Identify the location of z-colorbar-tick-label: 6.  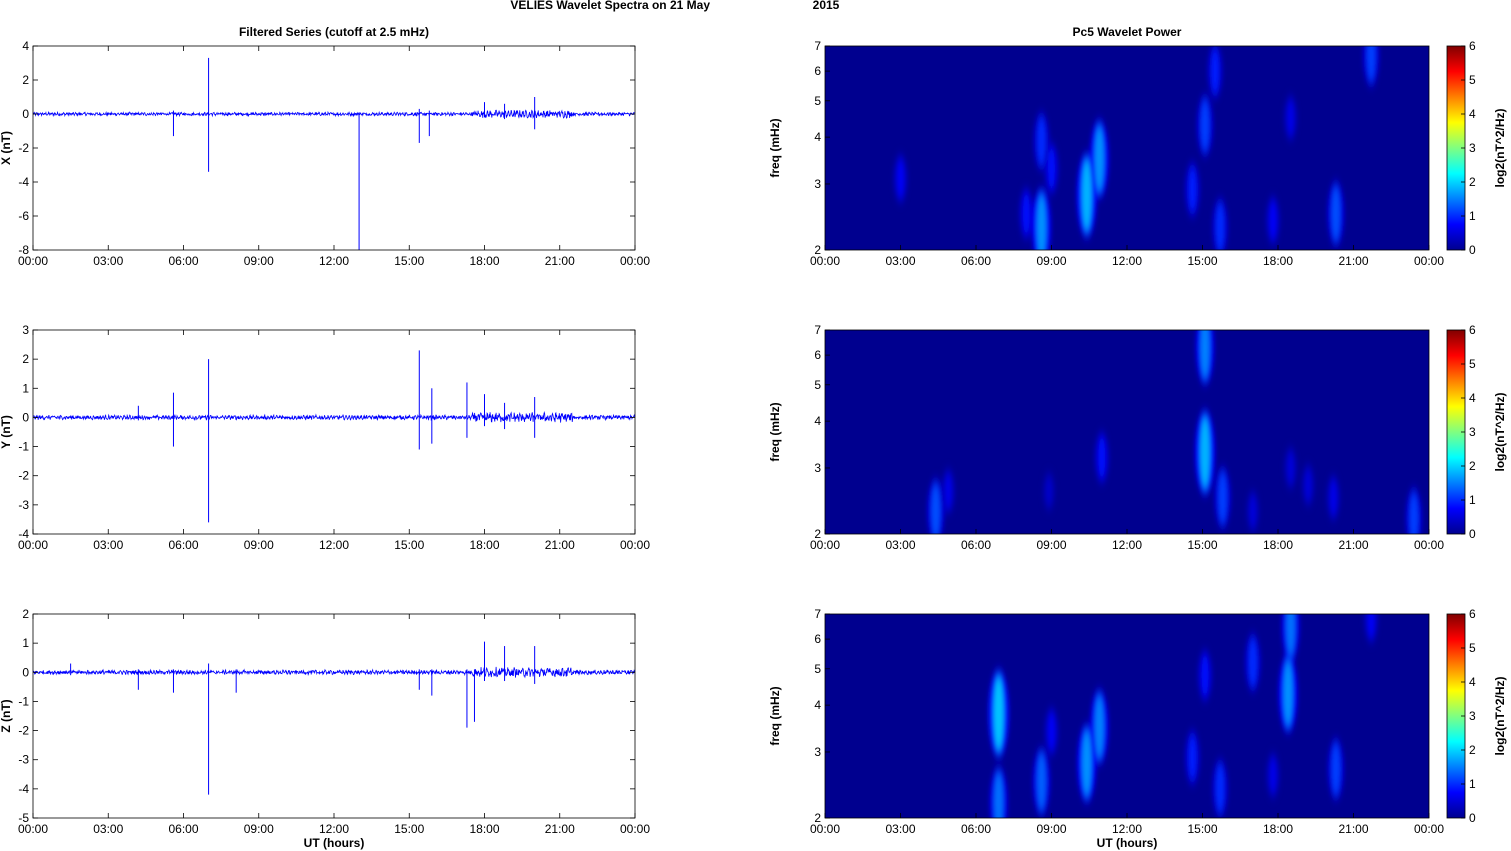
(1472, 614).